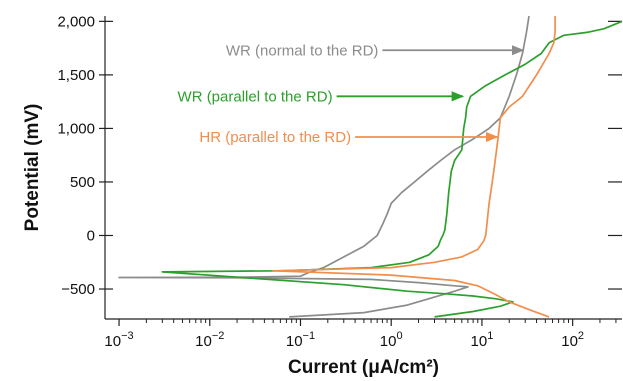 The height and width of the screenshot is (381, 623). Describe the element at coordinates (391, 340) in the screenshot. I see `x-tick-label: 10⁰` at that location.